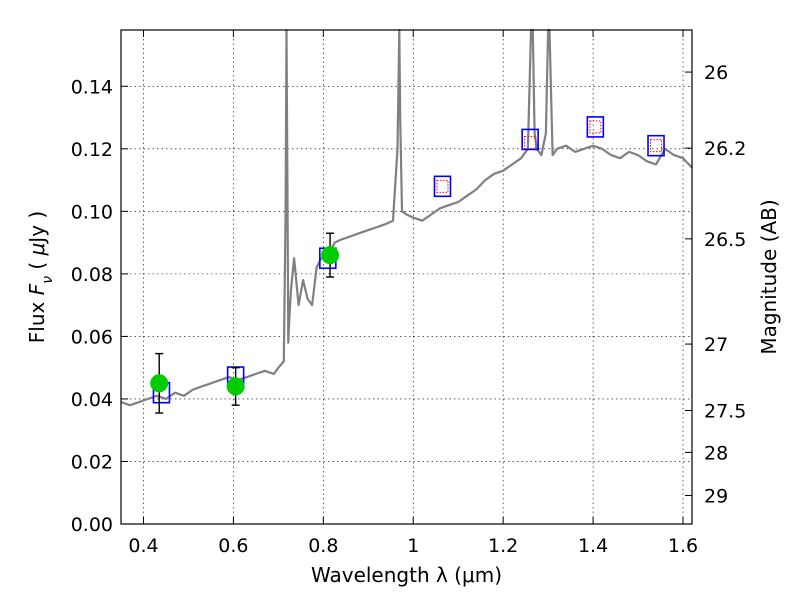 The width and height of the screenshot is (800, 600). What do you see at coordinates (716, 453) in the screenshot?
I see `mag-tick-label: 28` at bounding box center [716, 453].